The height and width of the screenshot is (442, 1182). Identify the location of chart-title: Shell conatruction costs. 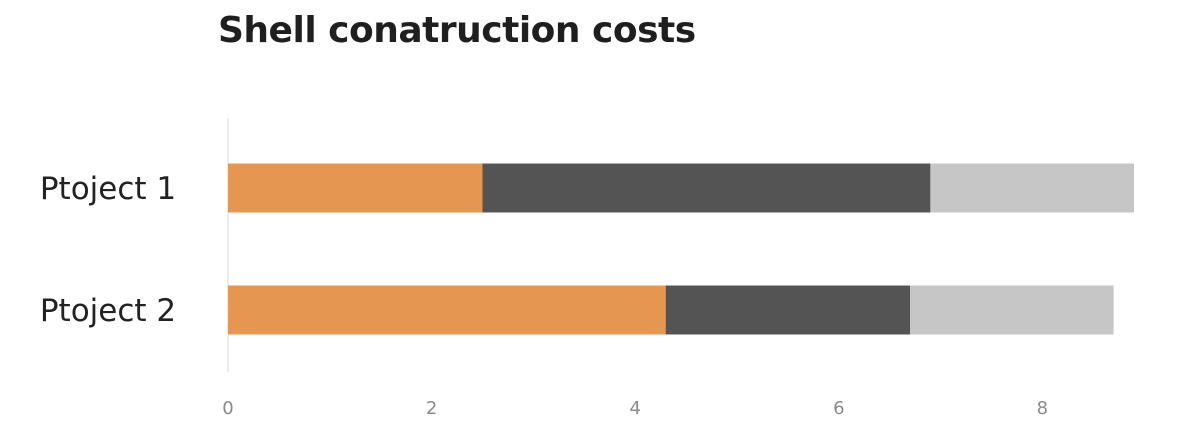
(457, 30).